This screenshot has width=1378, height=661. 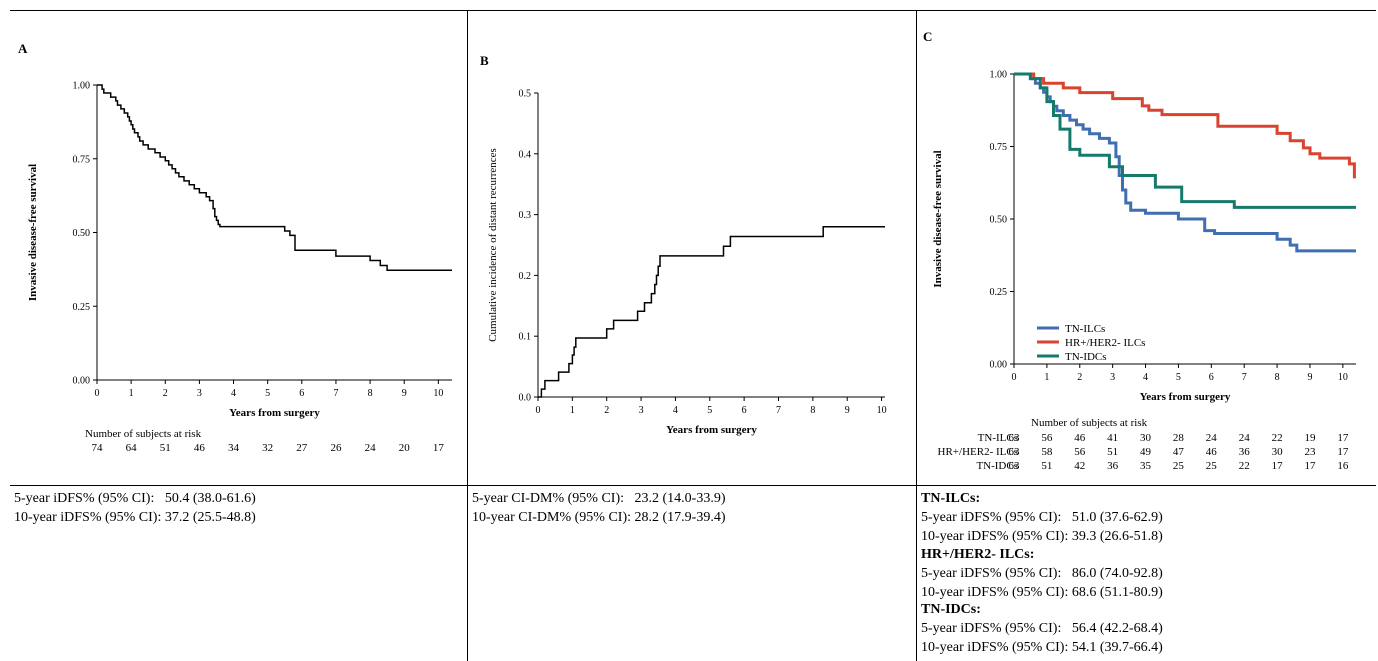 I want to click on y-tick-label: 0.25, so click(x=82, y=307).